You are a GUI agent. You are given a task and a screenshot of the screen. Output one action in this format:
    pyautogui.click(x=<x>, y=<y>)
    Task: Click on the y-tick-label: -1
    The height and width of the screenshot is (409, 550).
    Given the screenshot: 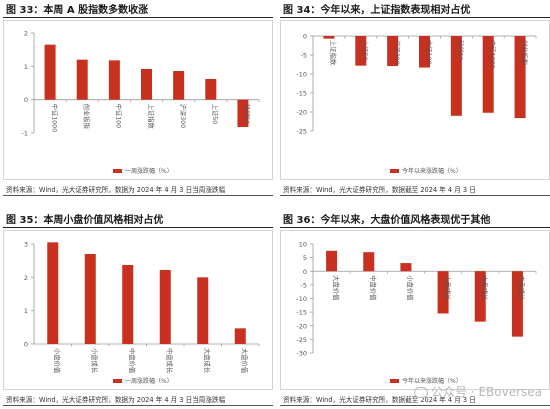 What is the action you would take?
    pyautogui.click(x=25, y=134)
    